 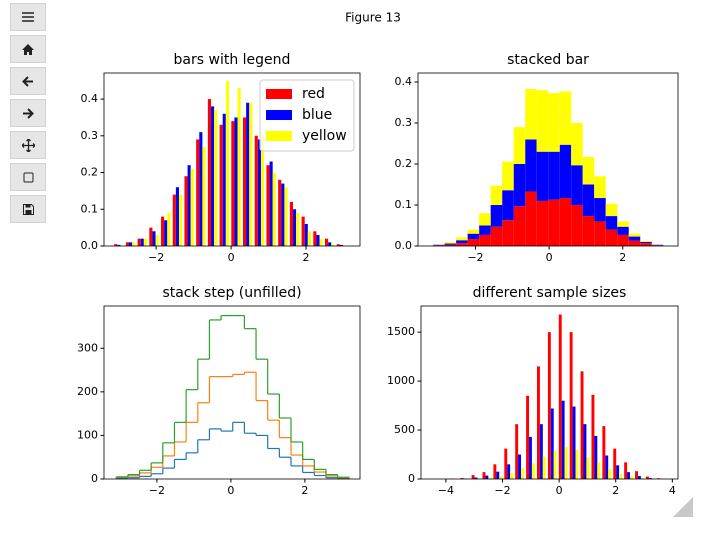 I want to click on home-button, so click(x=28, y=49).